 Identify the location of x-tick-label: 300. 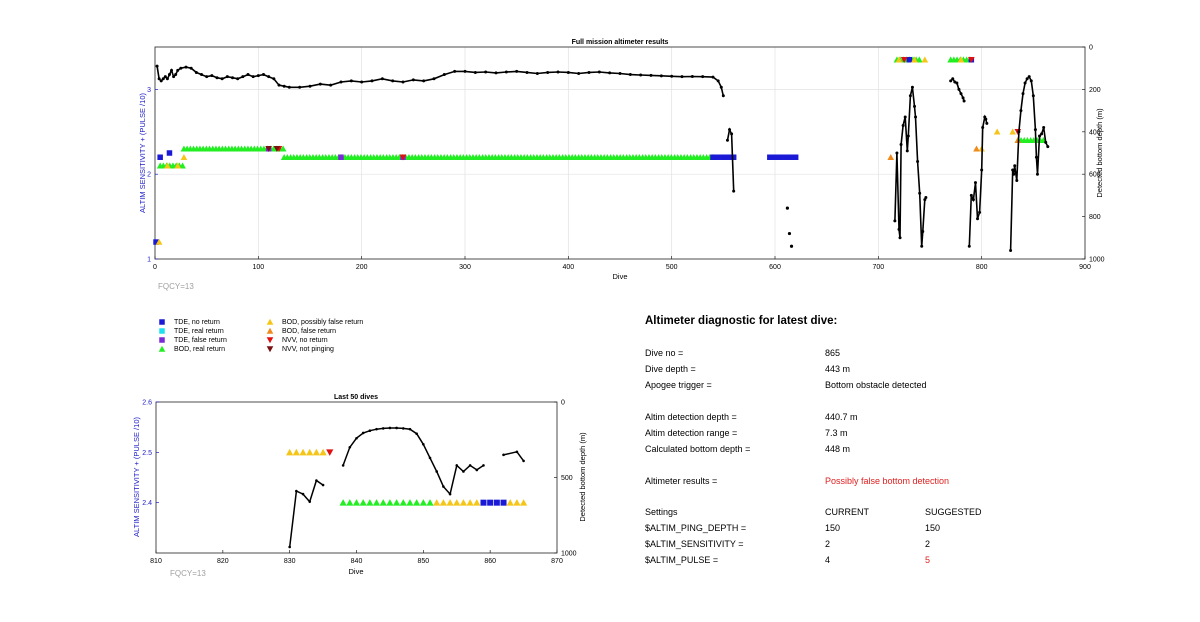
(465, 267).